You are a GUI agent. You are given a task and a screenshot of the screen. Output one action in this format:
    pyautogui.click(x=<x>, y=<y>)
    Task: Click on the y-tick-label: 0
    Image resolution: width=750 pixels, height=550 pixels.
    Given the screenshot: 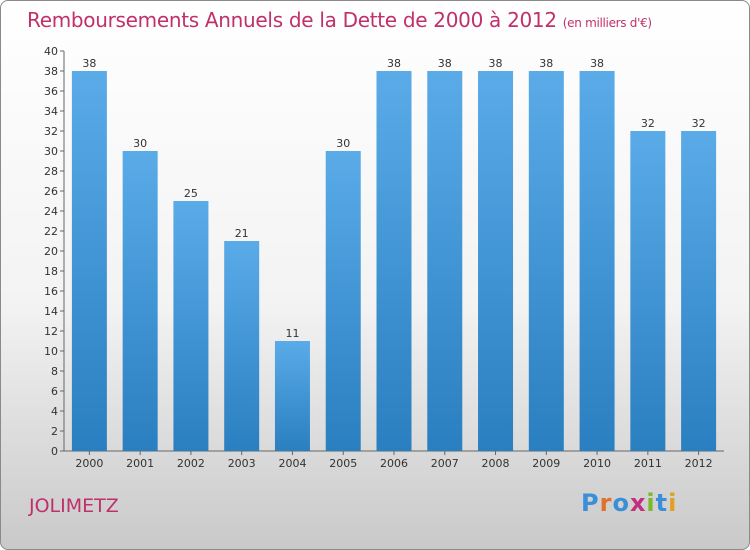 What is the action you would take?
    pyautogui.click(x=54, y=451)
    